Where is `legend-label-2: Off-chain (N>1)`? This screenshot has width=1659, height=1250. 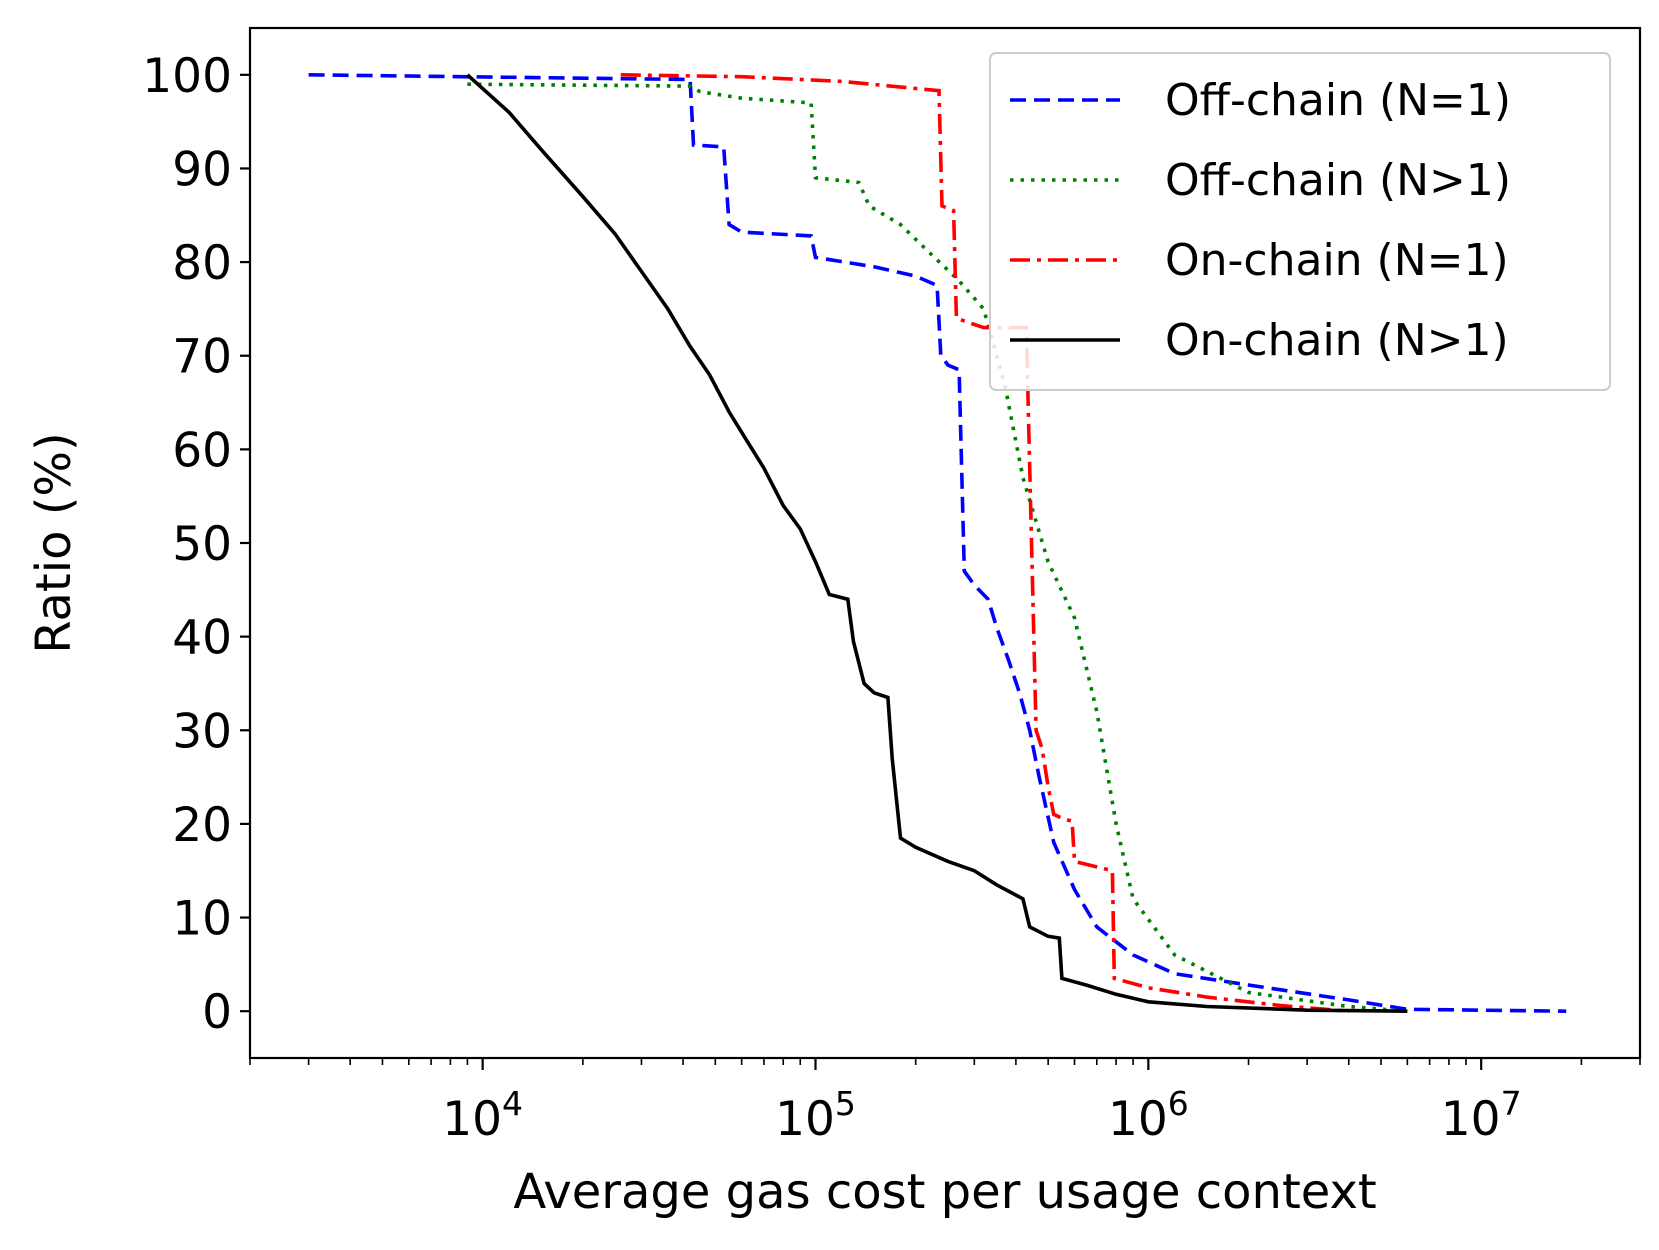 legend-label-2: Off-chain (N>1) is located at coordinates (1338, 180).